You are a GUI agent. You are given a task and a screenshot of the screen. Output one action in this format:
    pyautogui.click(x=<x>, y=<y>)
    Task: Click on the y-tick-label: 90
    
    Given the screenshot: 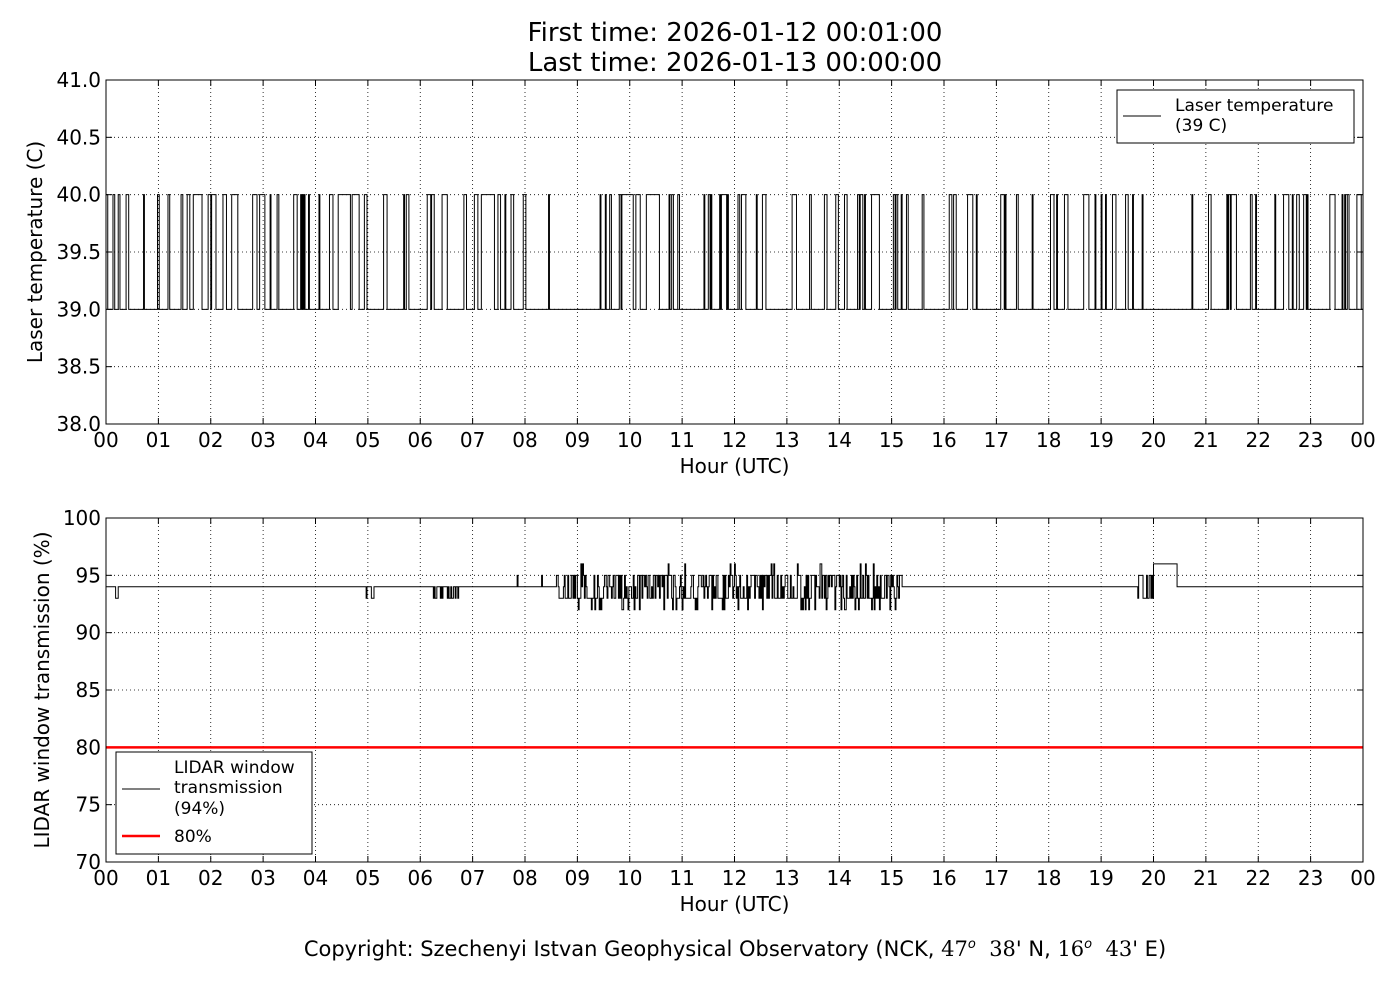 What is the action you would take?
    pyautogui.click(x=88, y=633)
    